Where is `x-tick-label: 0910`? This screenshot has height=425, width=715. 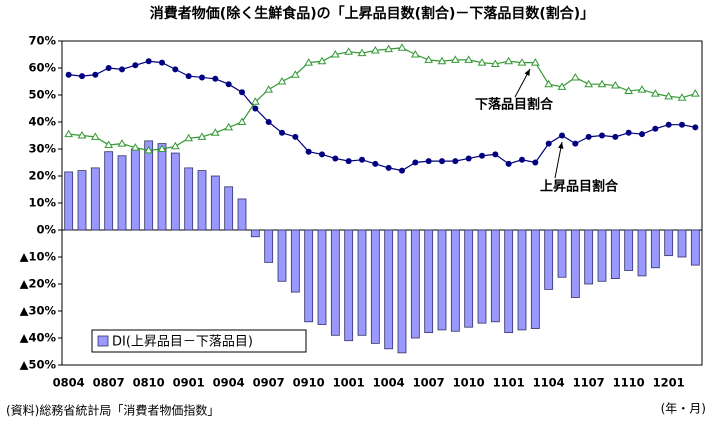
x-tick-label: 0910 is located at coordinates (309, 383).